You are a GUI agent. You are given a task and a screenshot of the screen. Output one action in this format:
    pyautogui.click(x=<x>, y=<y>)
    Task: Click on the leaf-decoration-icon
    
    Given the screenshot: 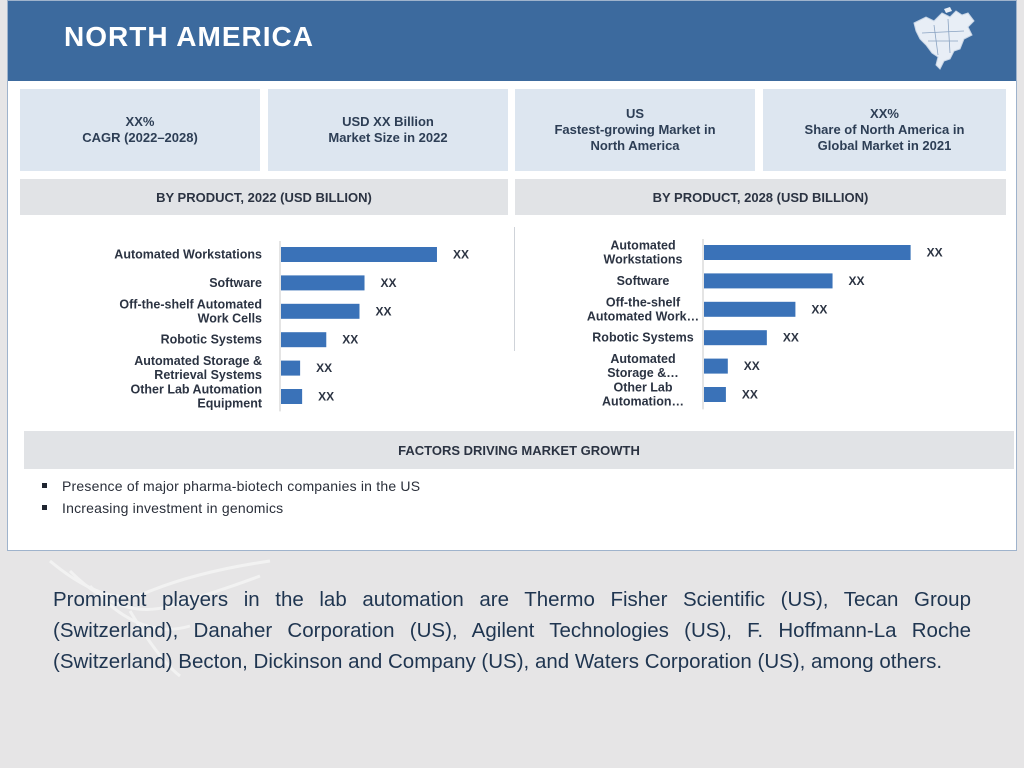 What is the action you would take?
    pyautogui.click(x=160, y=618)
    